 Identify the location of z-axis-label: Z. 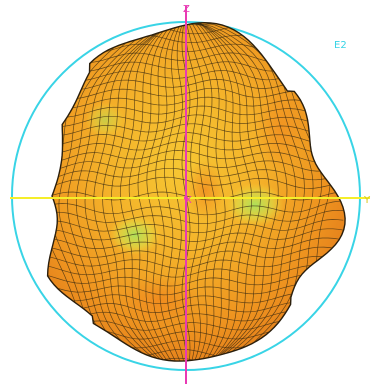
(186, 9).